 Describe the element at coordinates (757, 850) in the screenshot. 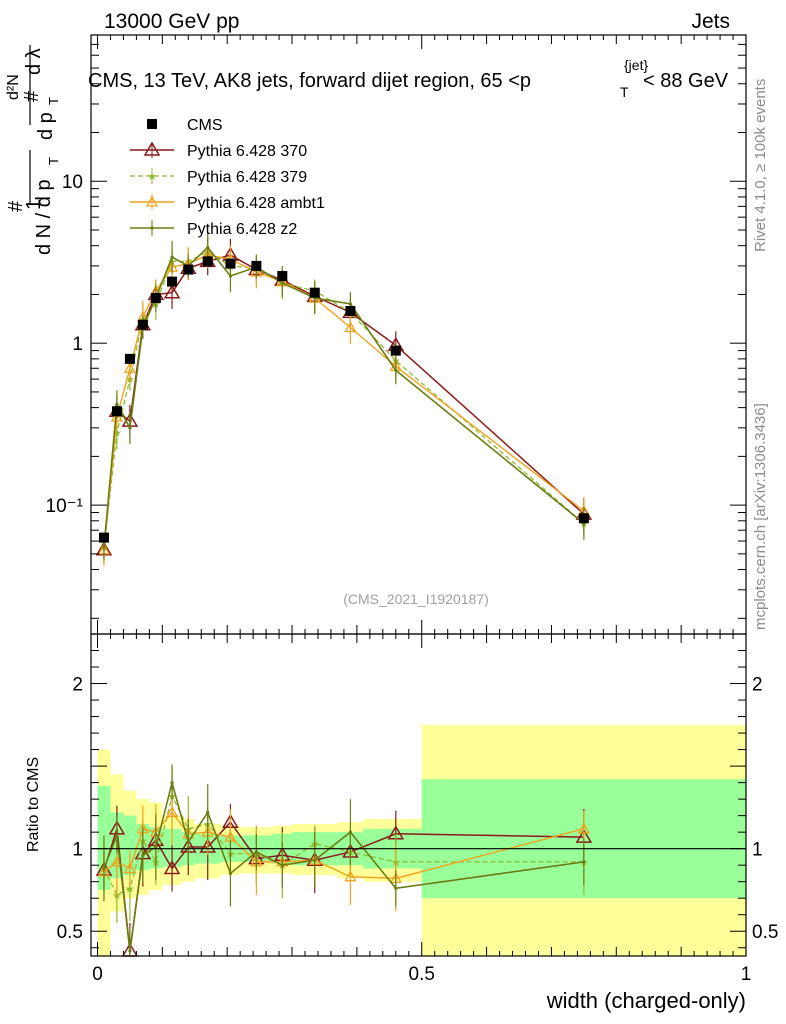

I see `ratio-ytick-label-r-1: 1` at that location.